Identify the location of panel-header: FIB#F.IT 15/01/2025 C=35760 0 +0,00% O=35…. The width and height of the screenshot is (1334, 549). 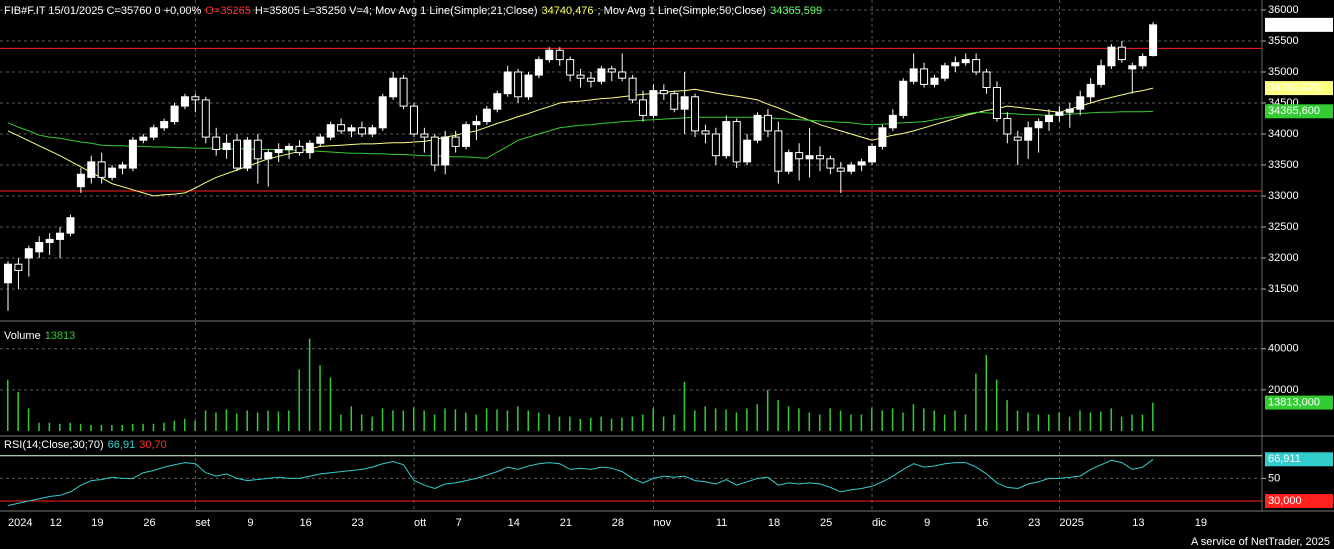
(413, 11).